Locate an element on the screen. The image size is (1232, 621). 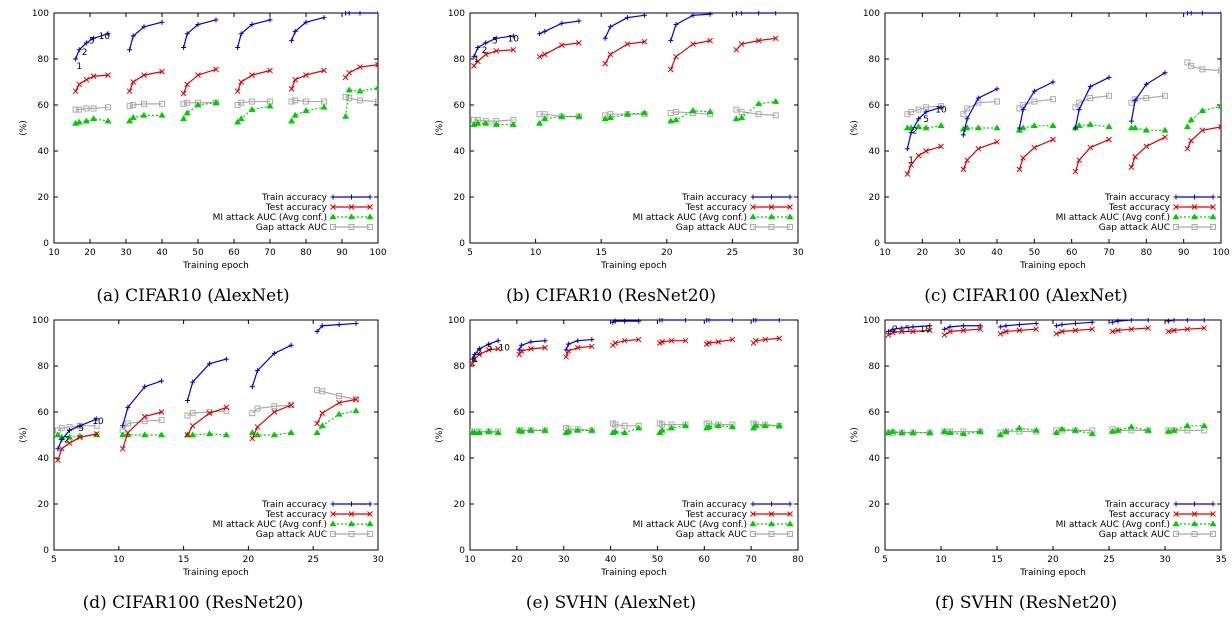
legend-marker-mi is located at coordinates (370, 216).